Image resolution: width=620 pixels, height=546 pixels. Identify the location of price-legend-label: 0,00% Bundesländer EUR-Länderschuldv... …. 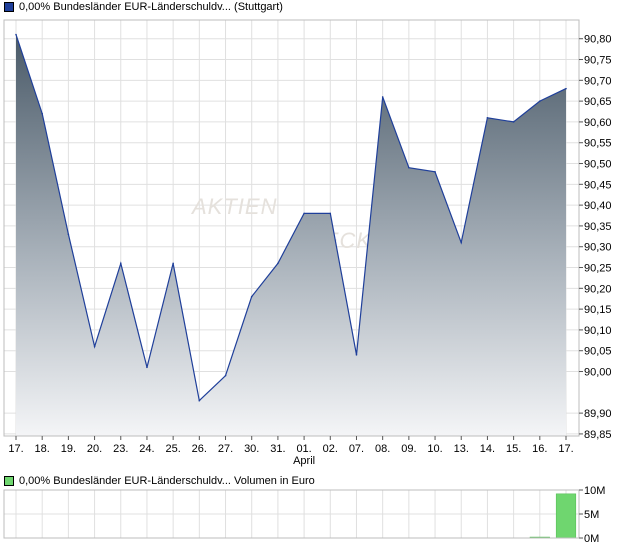
(151, 7).